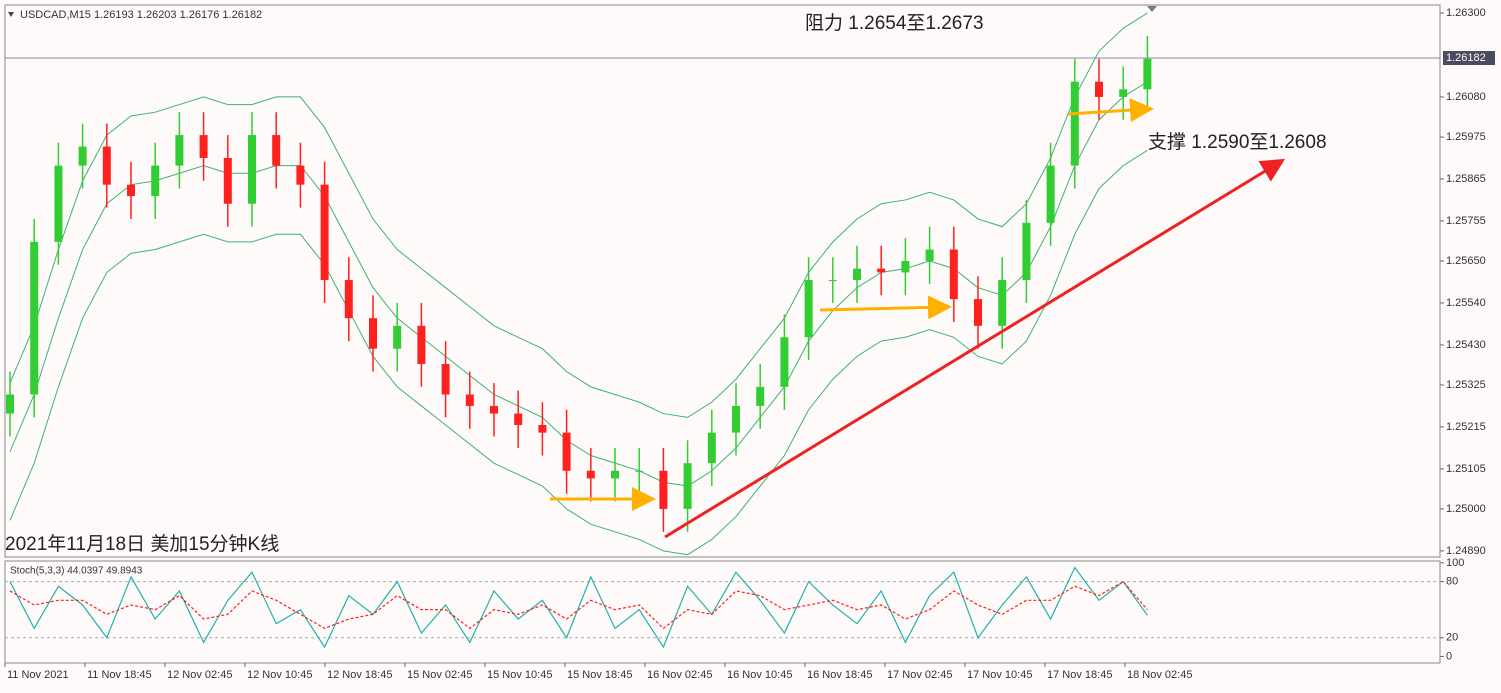 This screenshot has width=1501, height=693. What do you see at coordinates (359, 675) in the screenshot?
I see `x-tick-label: 12 Nov 18:45` at bounding box center [359, 675].